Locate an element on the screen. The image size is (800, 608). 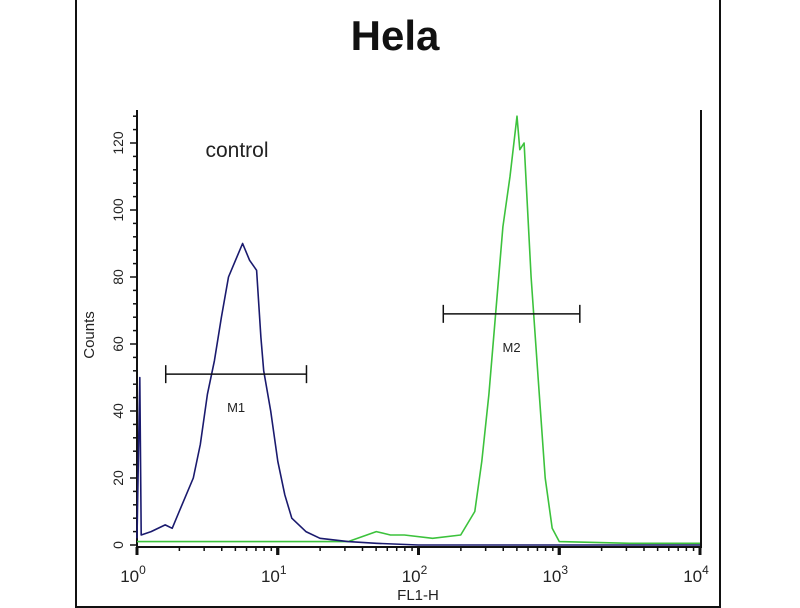
control-annotation: control is located at coordinates (236, 150).